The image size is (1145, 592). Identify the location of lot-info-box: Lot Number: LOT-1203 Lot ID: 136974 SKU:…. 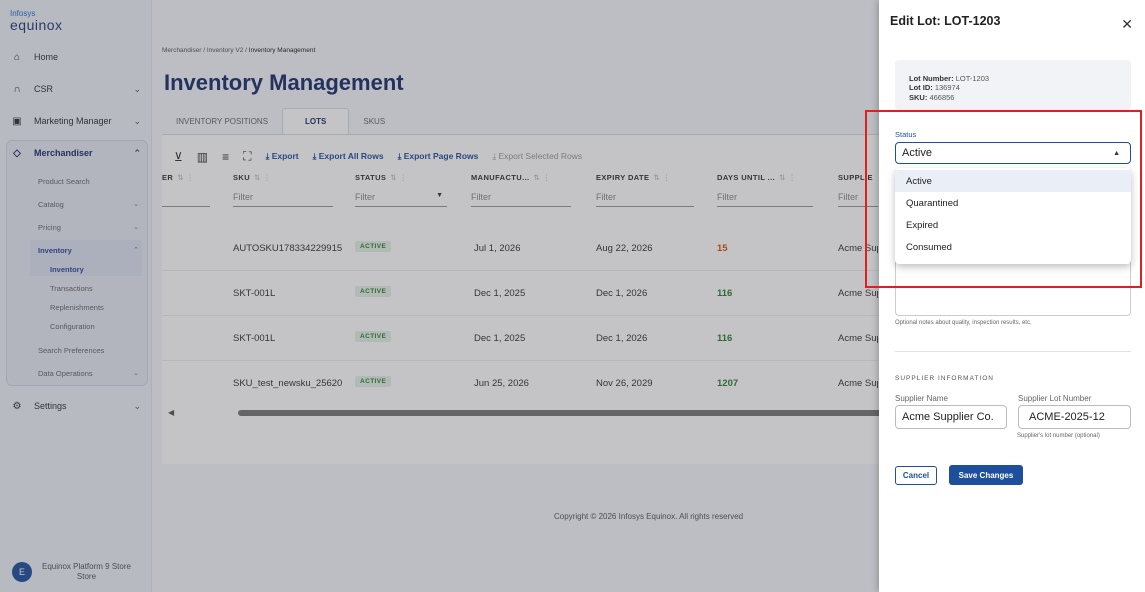
(1013, 85).